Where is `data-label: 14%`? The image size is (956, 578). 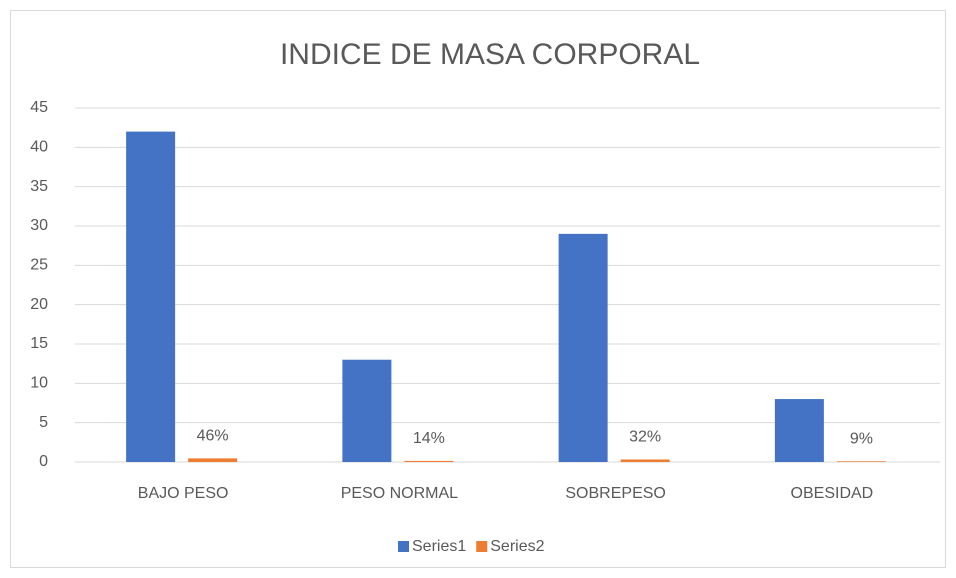
data-label: 14% is located at coordinates (429, 438).